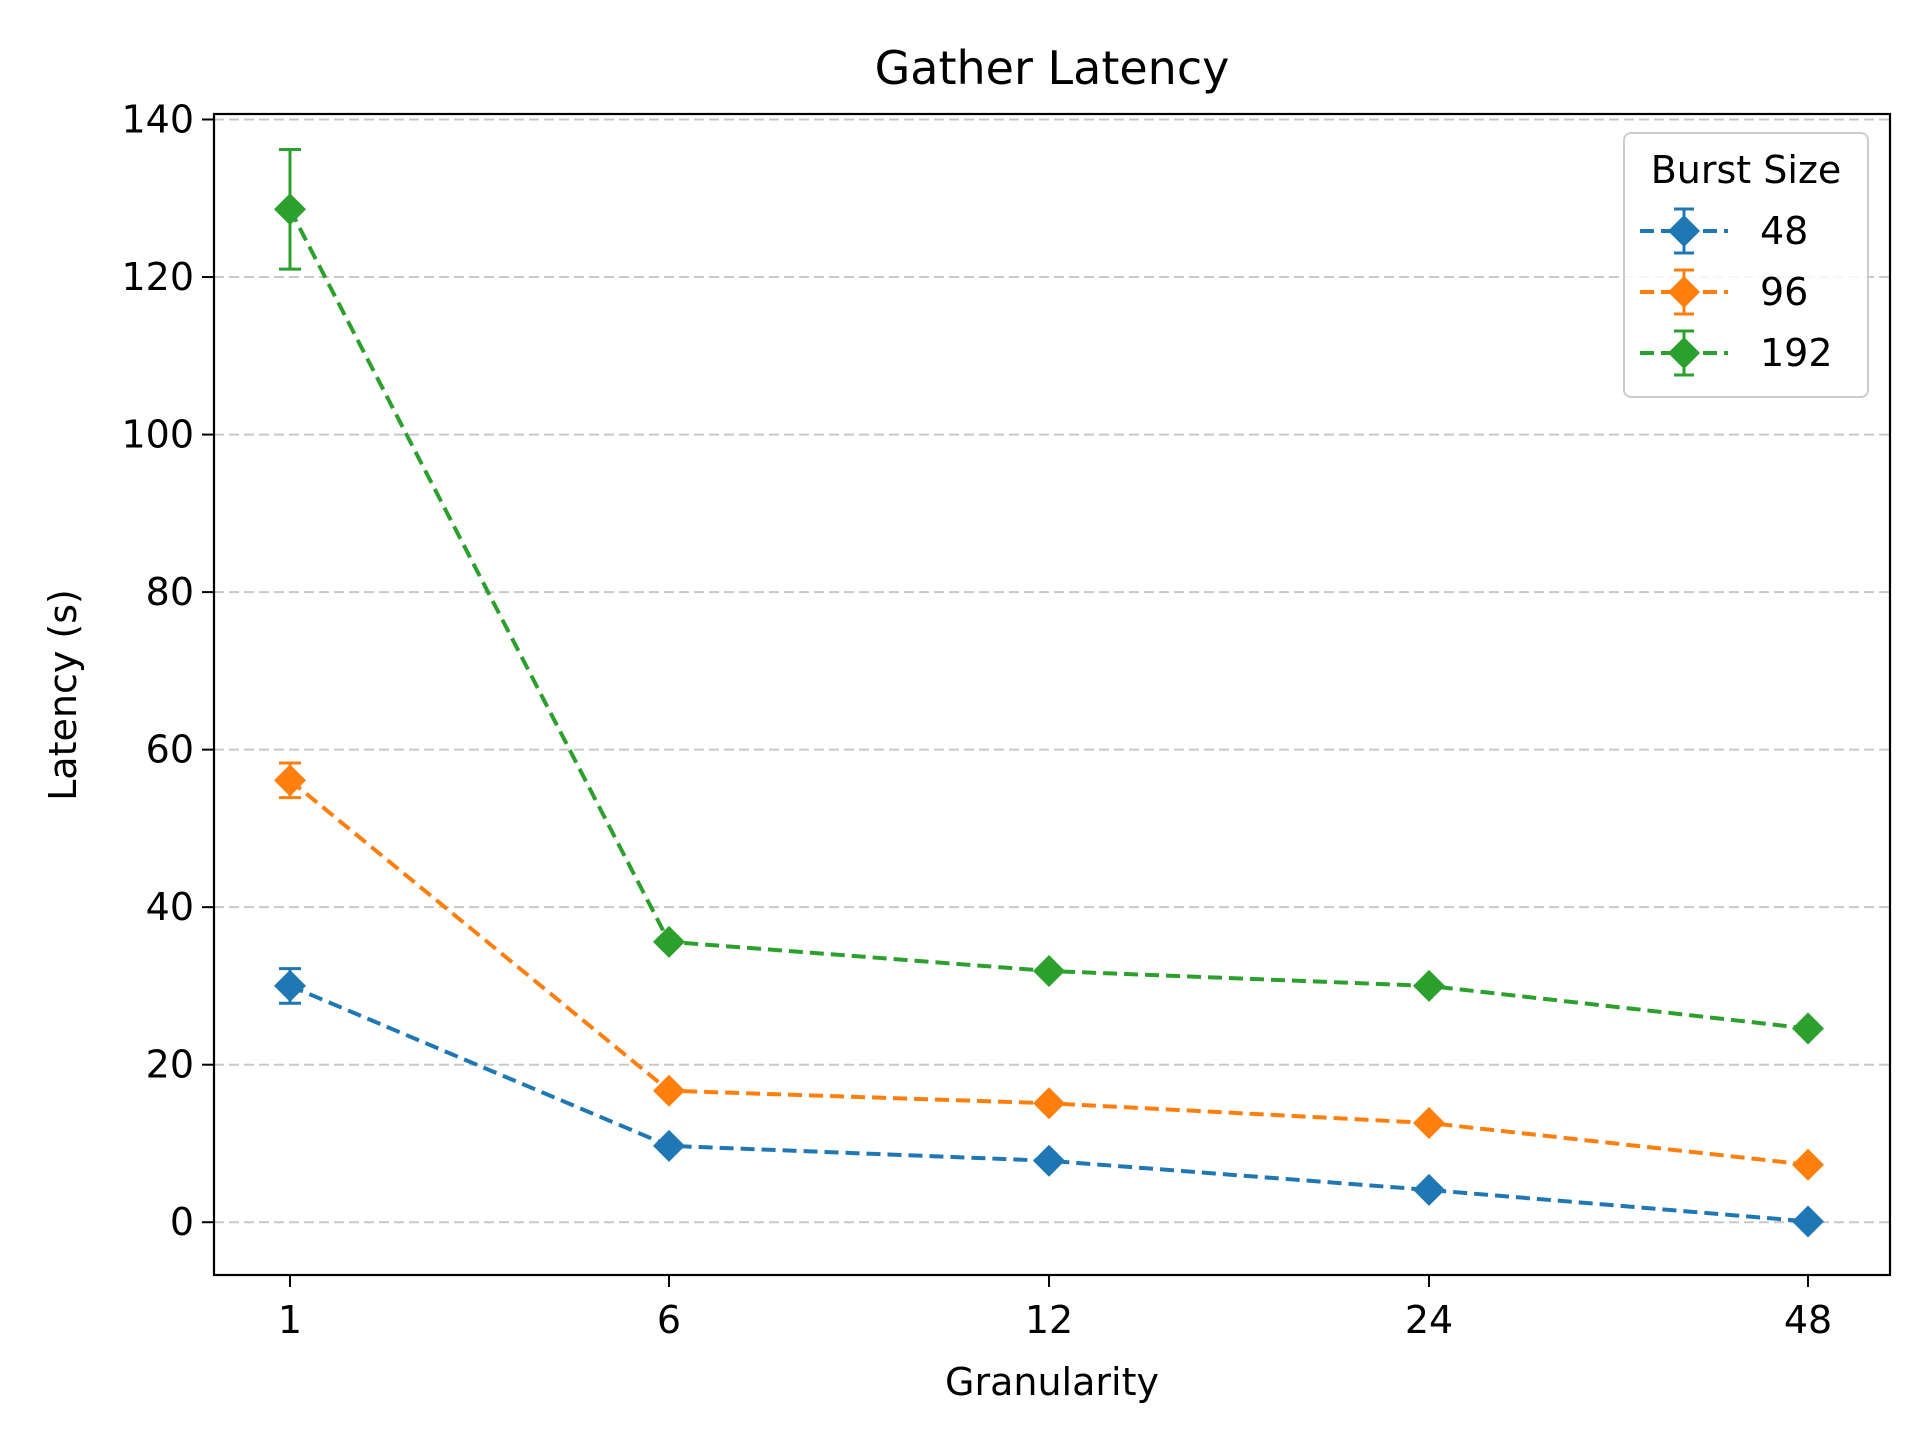  I want to click on chart-title: Gather Latency, so click(1052, 68).